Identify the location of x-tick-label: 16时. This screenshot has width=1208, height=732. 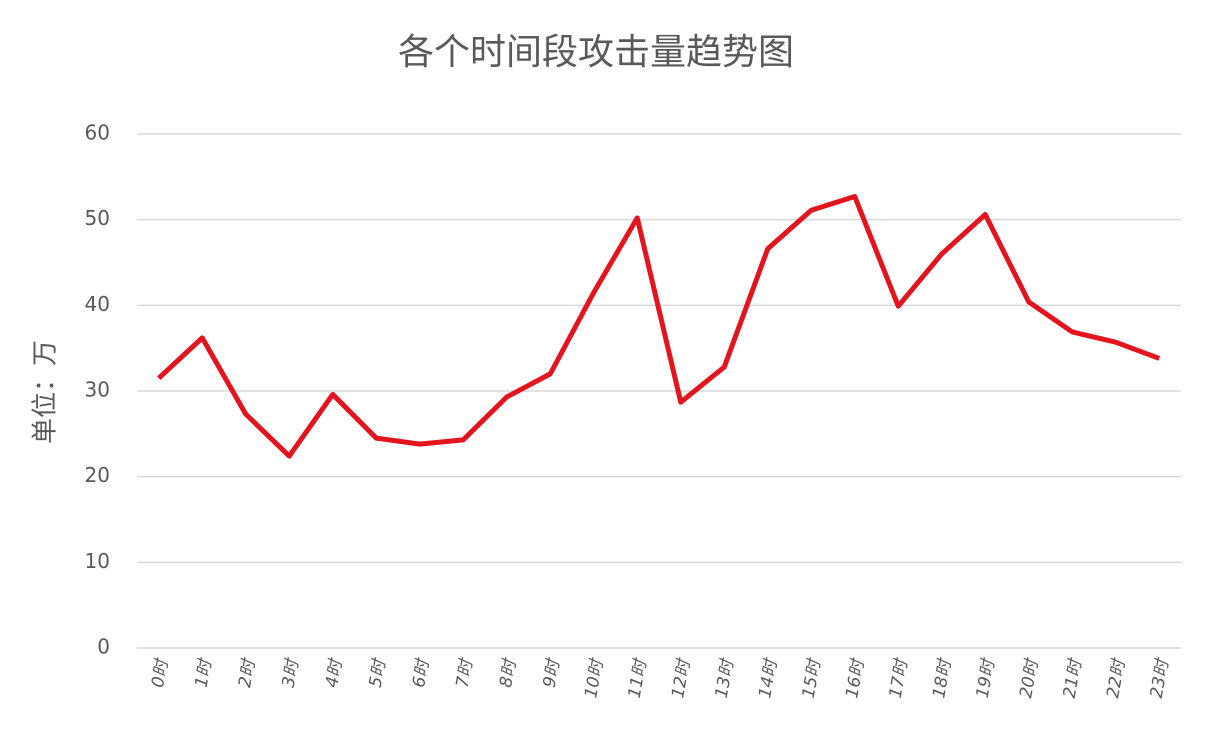
(855, 677).